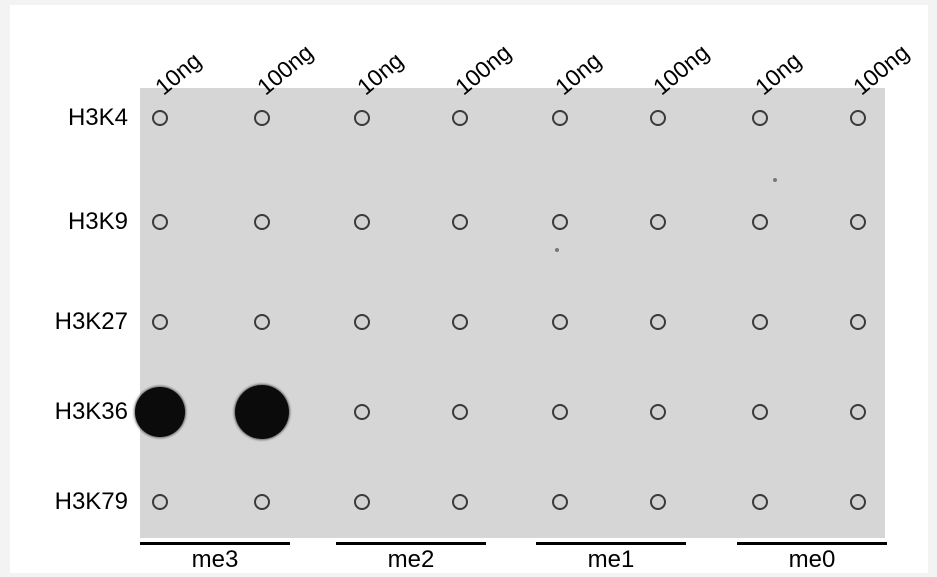 This screenshot has height=577, width=937. I want to click on row-label: H3K79, so click(91, 501).